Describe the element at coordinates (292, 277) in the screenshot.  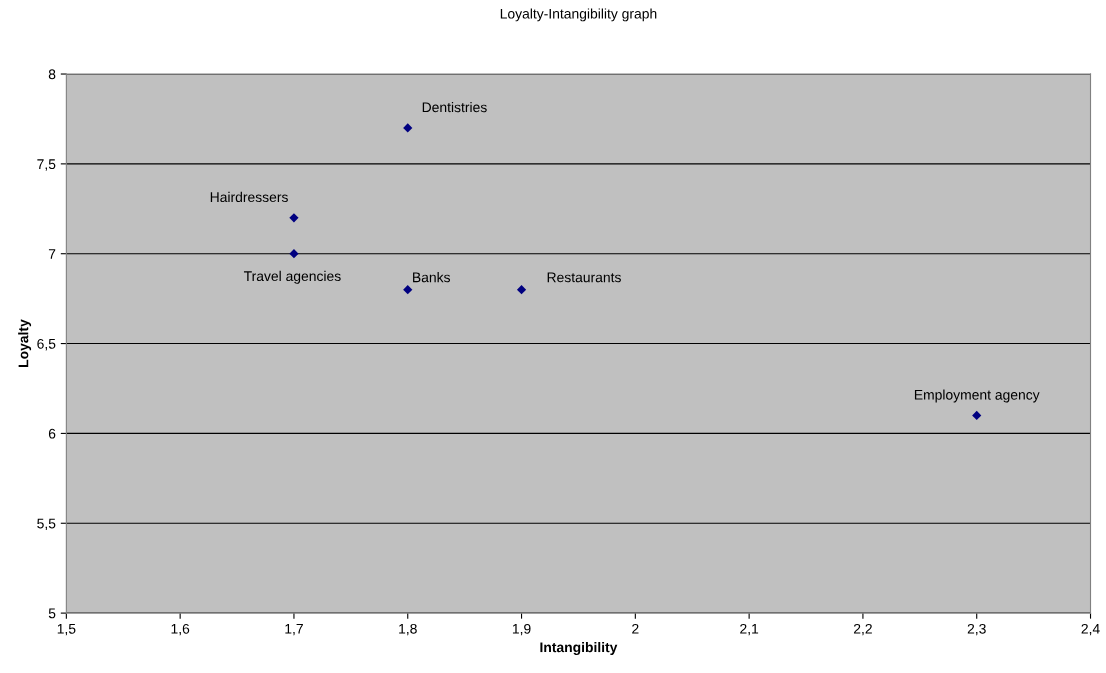
I see `annotation: Travel agencies` at that location.